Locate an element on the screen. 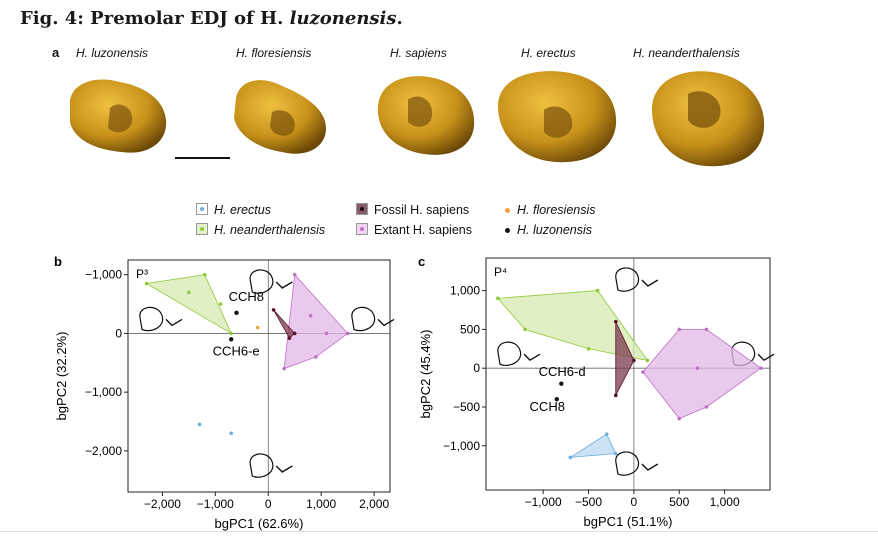  specimen-label: CCH6-d is located at coordinates (562, 371).